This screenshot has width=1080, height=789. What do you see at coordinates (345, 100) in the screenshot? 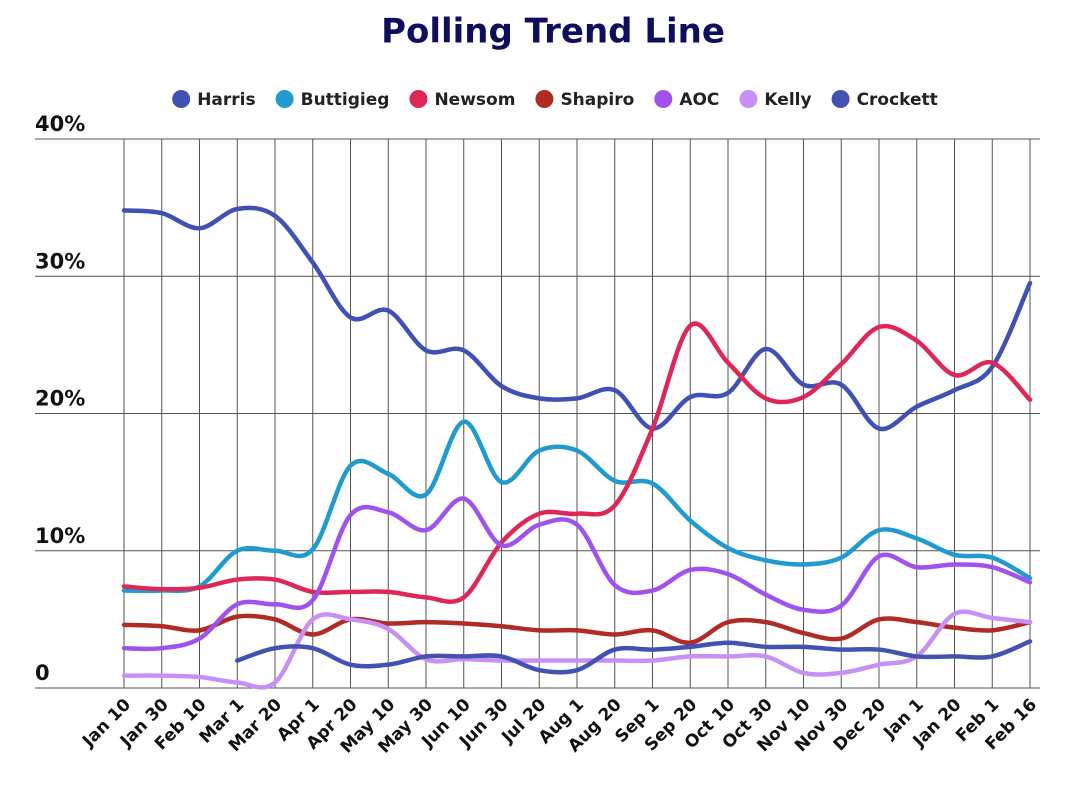
I see `legend-label: Buttigieg` at bounding box center [345, 100].